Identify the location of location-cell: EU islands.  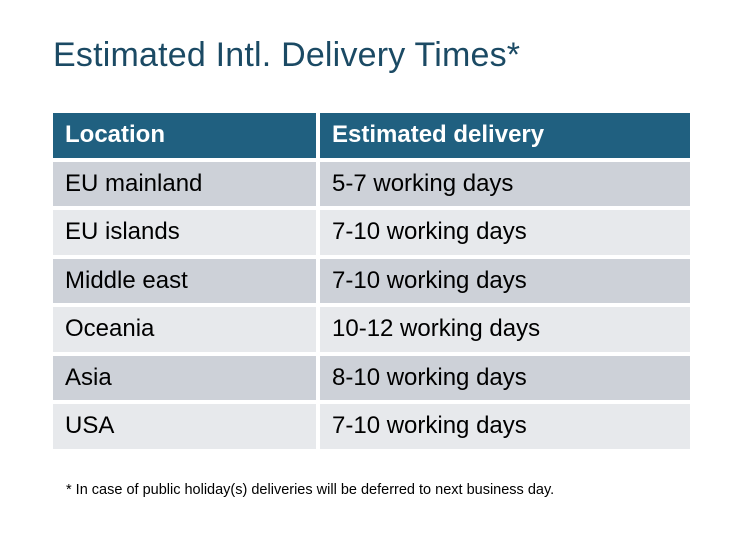
(184, 232).